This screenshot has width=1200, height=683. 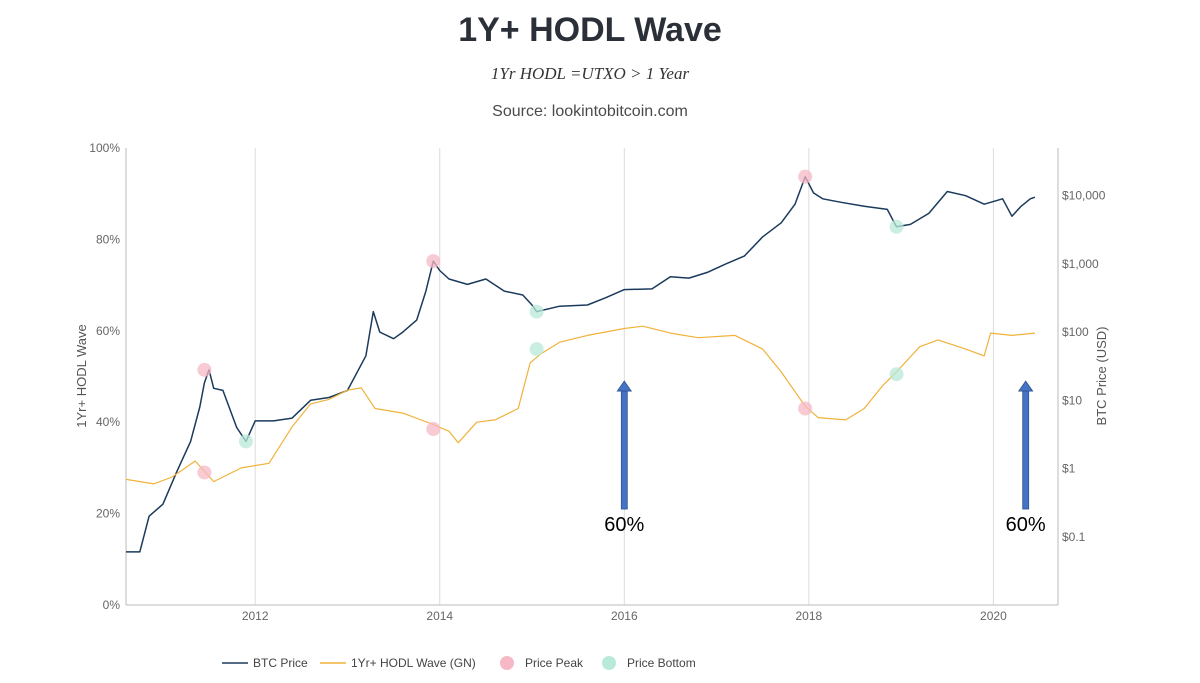 What do you see at coordinates (413, 663) in the screenshot?
I see `legend-label-hodl-wave: 1Yr+ HODL Wave (GN)` at bounding box center [413, 663].